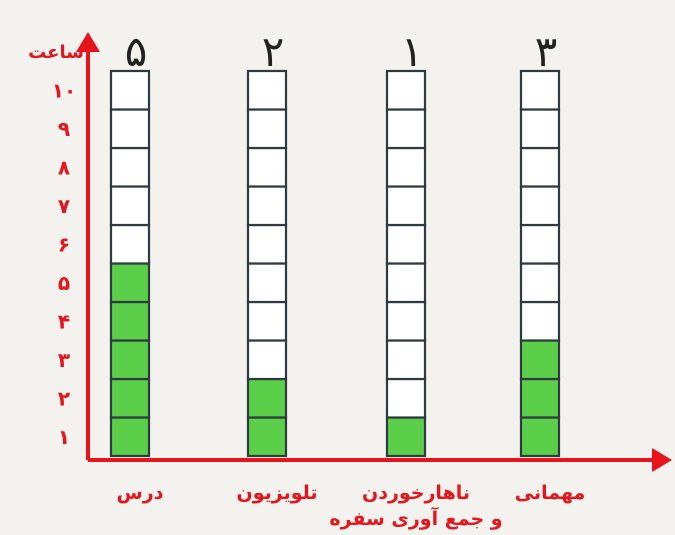  I want to click on handwritten-value-label: ۱, so click(412, 51).